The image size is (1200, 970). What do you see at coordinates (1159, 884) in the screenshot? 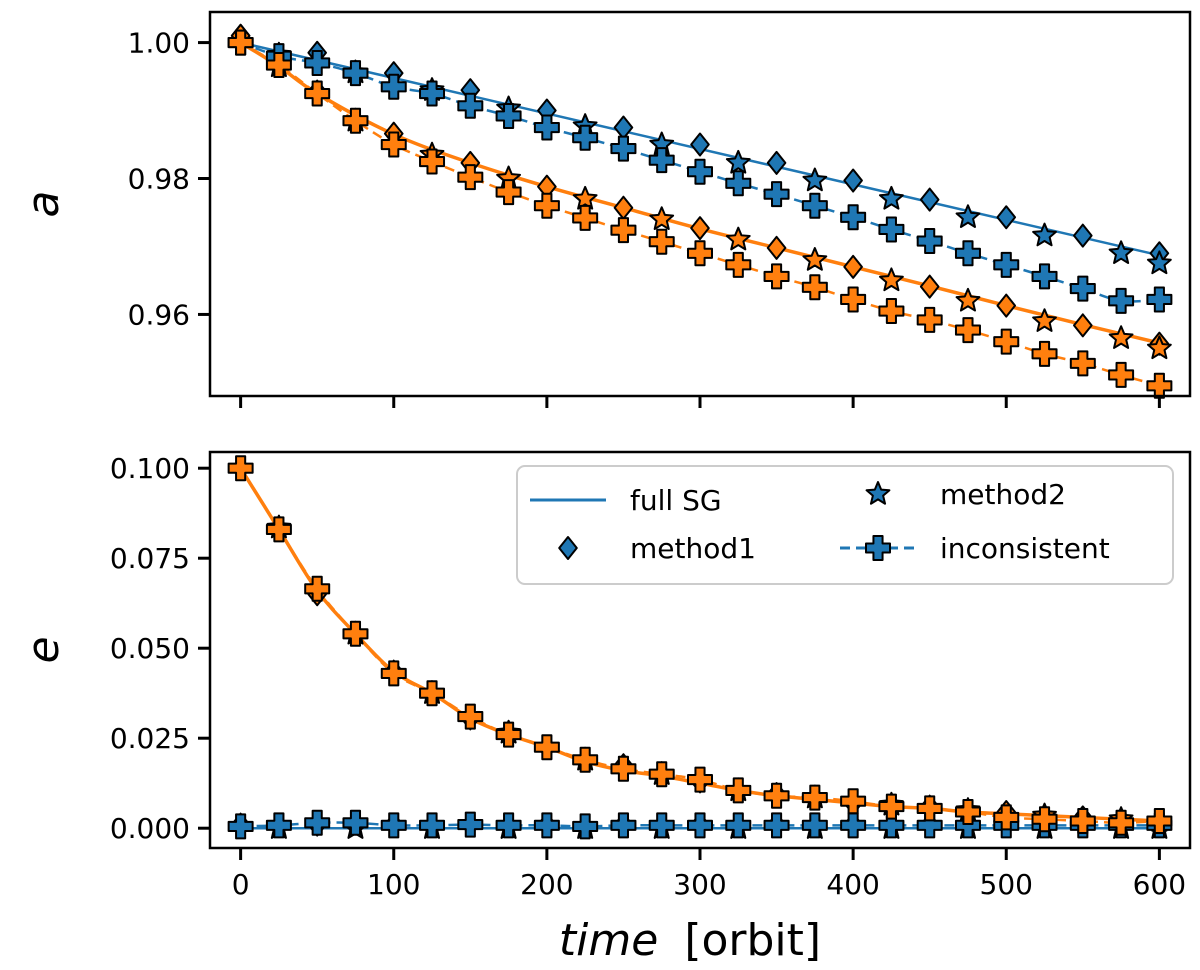
I see `e-xtick-label: 600` at bounding box center [1159, 884].